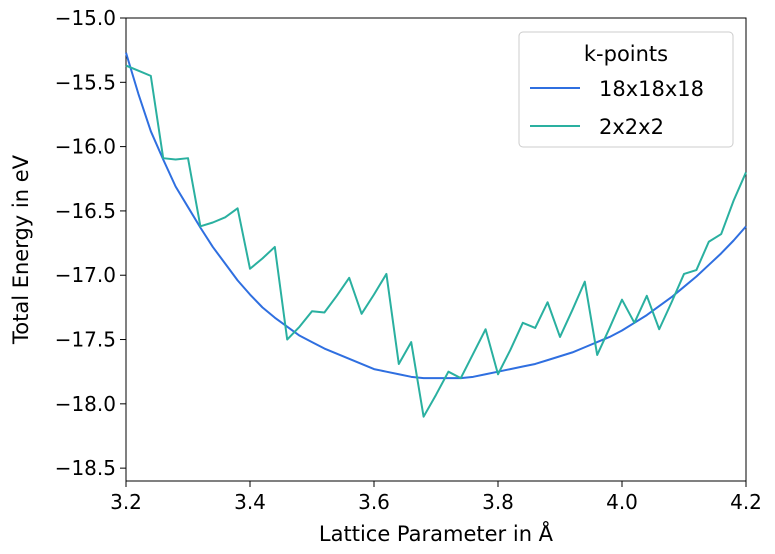 The height and width of the screenshot is (554, 775). Describe the element at coordinates (85, 18) in the screenshot. I see `y-tick-label: −15.0` at that location.